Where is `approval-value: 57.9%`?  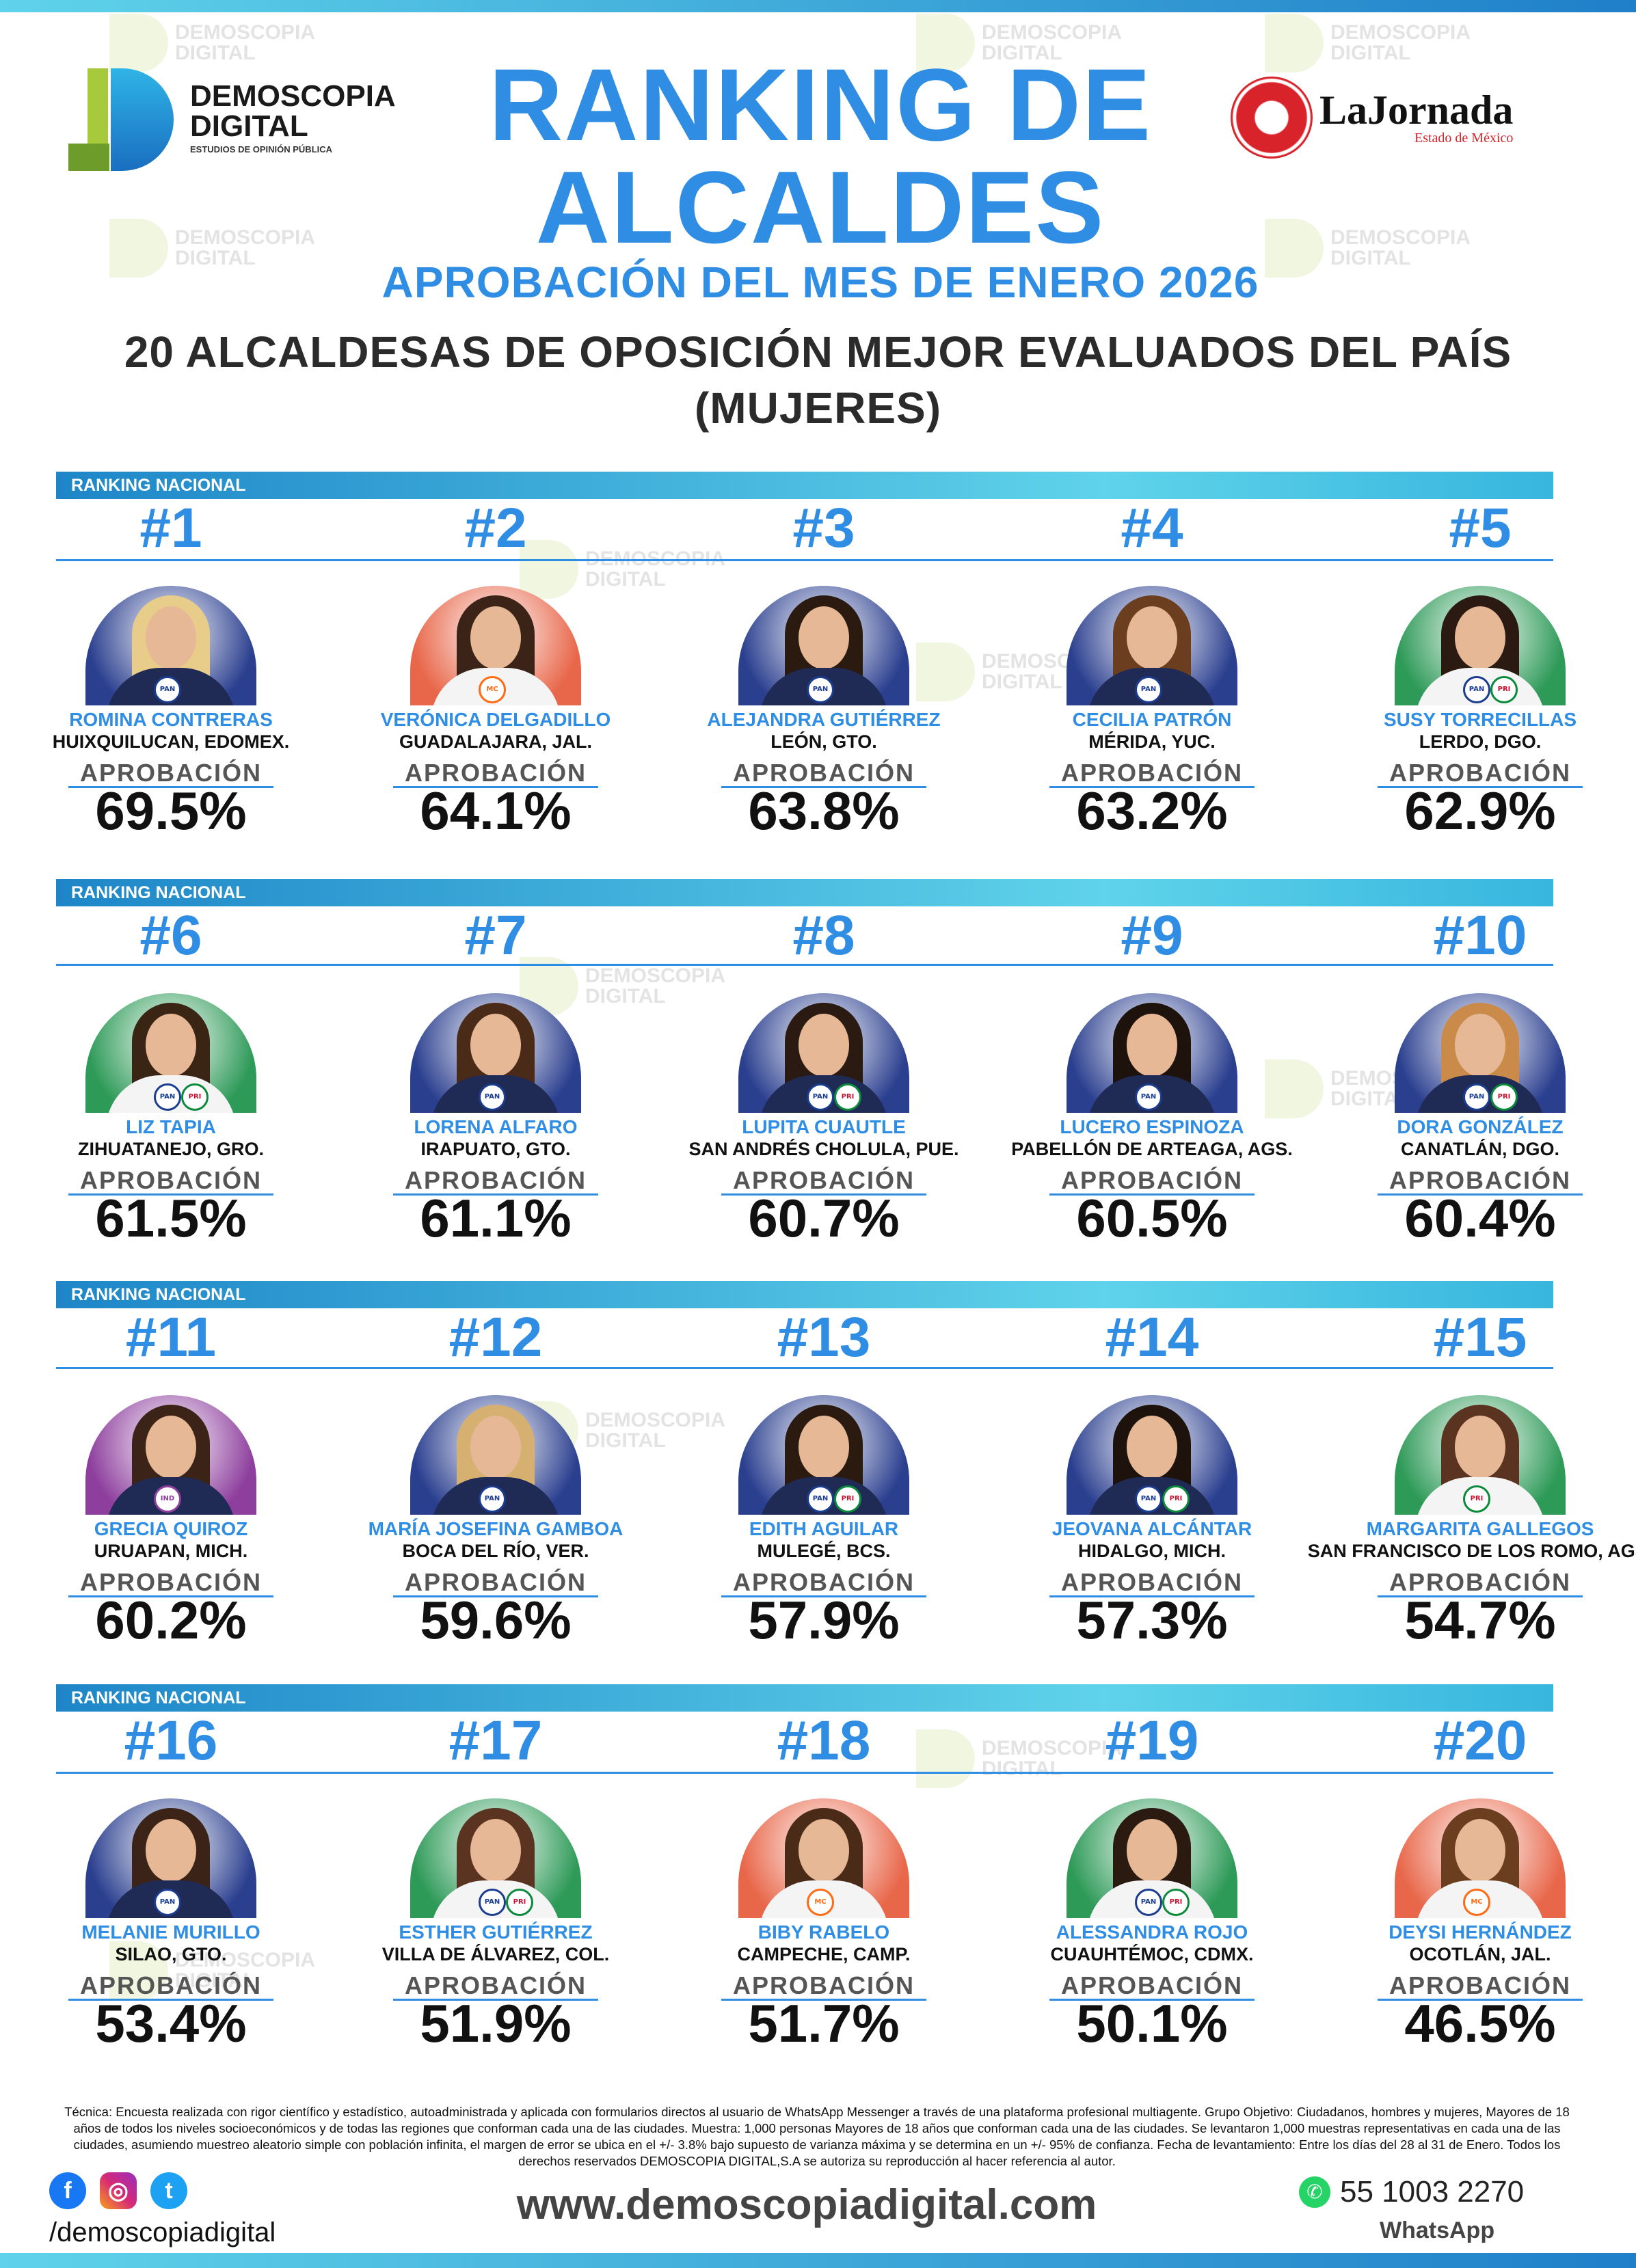 approval-value: 57.9% is located at coordinates (824, 1620).